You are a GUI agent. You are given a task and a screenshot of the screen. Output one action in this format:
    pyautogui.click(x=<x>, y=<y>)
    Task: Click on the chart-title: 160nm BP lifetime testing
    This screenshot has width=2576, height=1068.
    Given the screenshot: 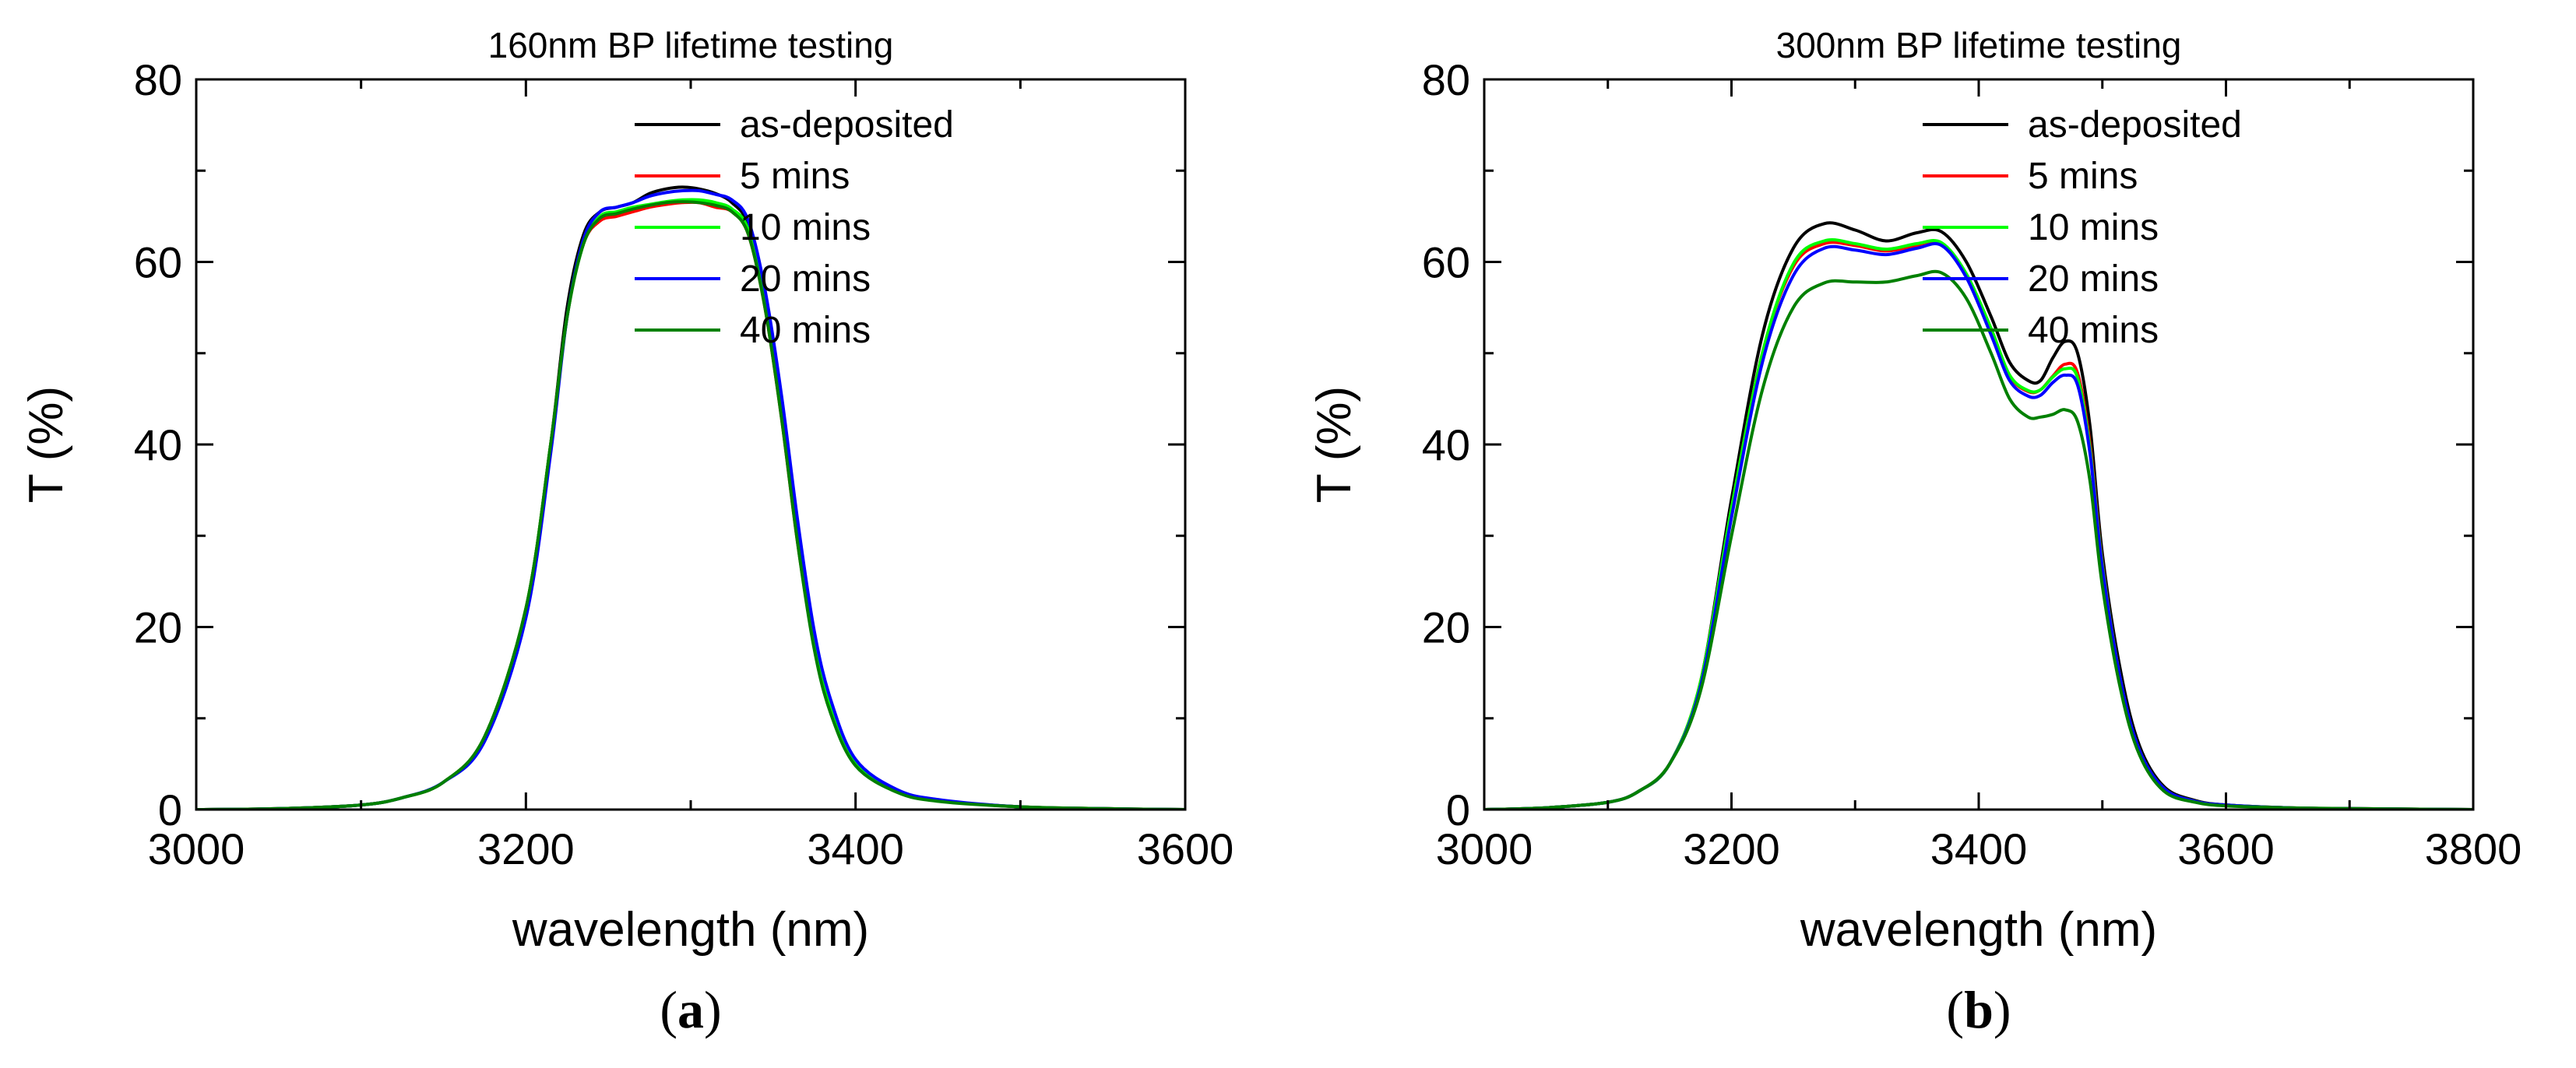 What is the action you would take?
    pyautogui.click(x=691, y=45)
    